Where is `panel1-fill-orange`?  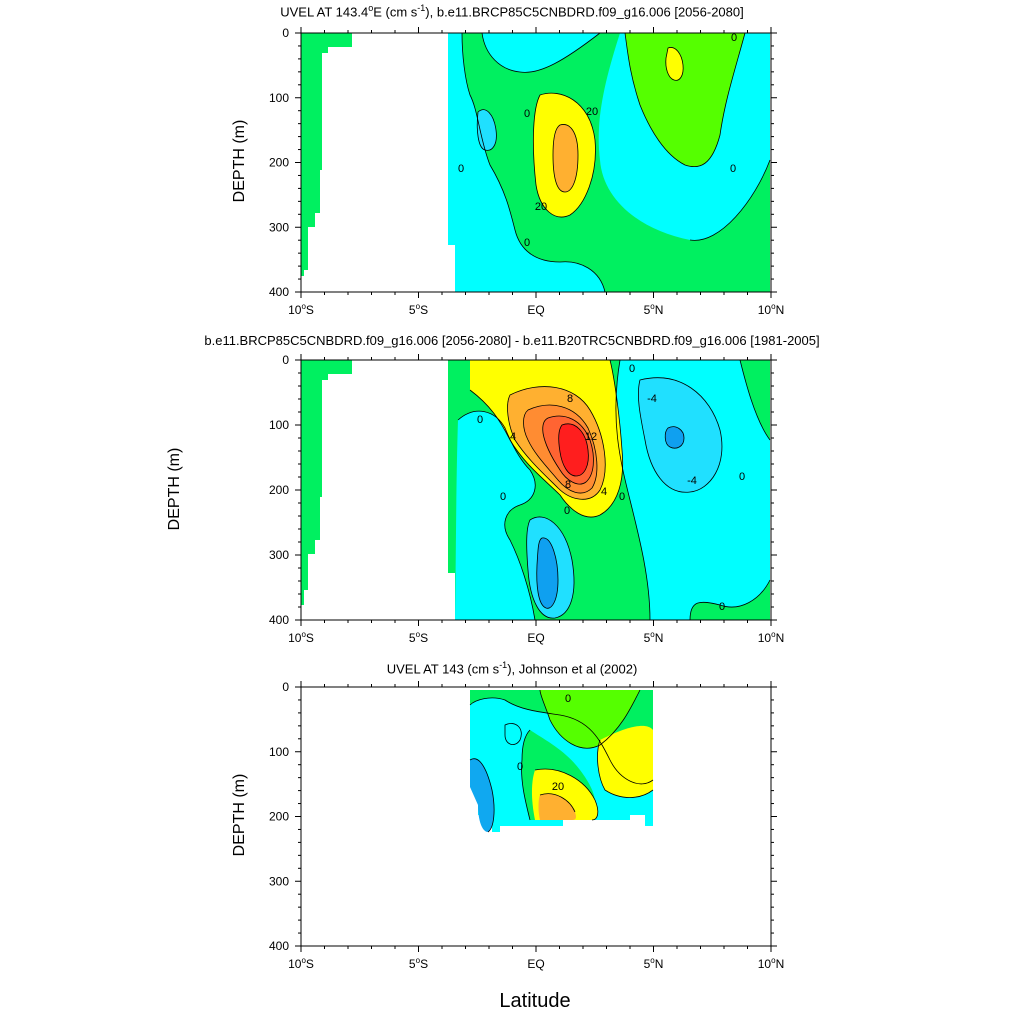
panel1-fill-orange is located at coordinates (565, 158).